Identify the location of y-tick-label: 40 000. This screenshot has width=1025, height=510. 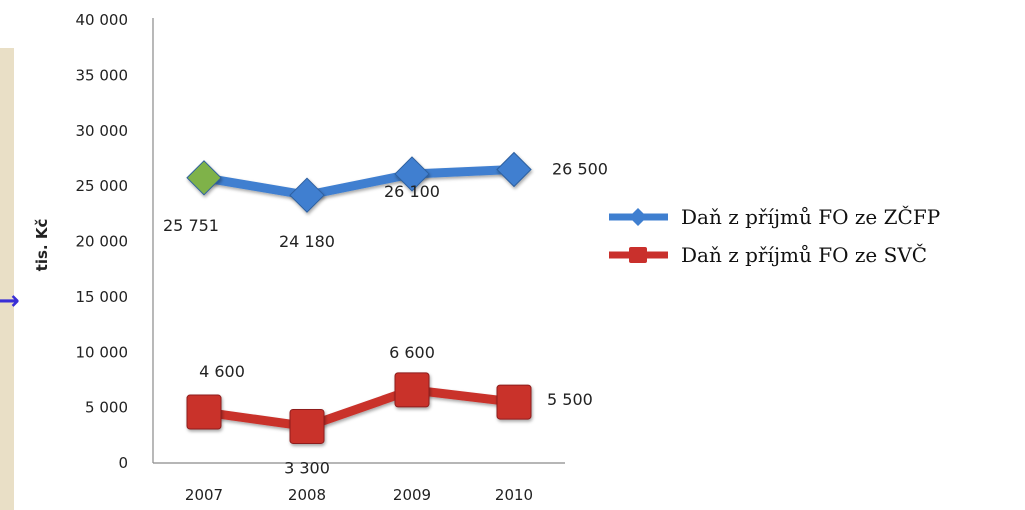
(102, 20).